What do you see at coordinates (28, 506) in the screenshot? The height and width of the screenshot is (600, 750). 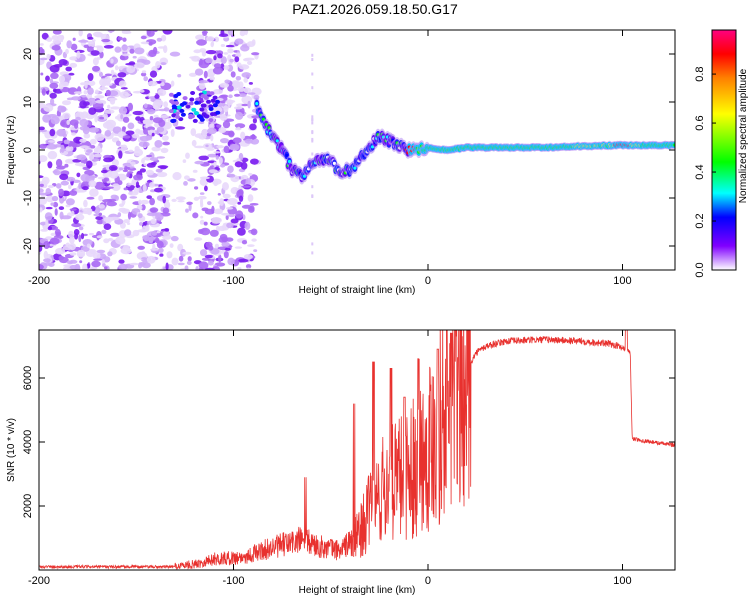 I see `y-tick-label: 2000` at bounding box center [28, 506].